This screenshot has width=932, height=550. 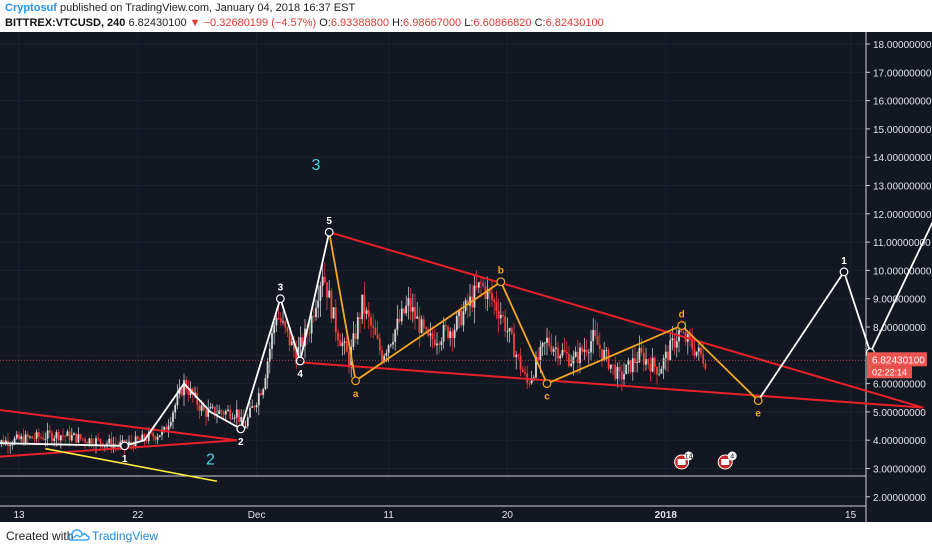 What do you see at coordinates (501, 271) in the screenshot?
I see `wave-point-label: b` at bounding box center [501, 271].